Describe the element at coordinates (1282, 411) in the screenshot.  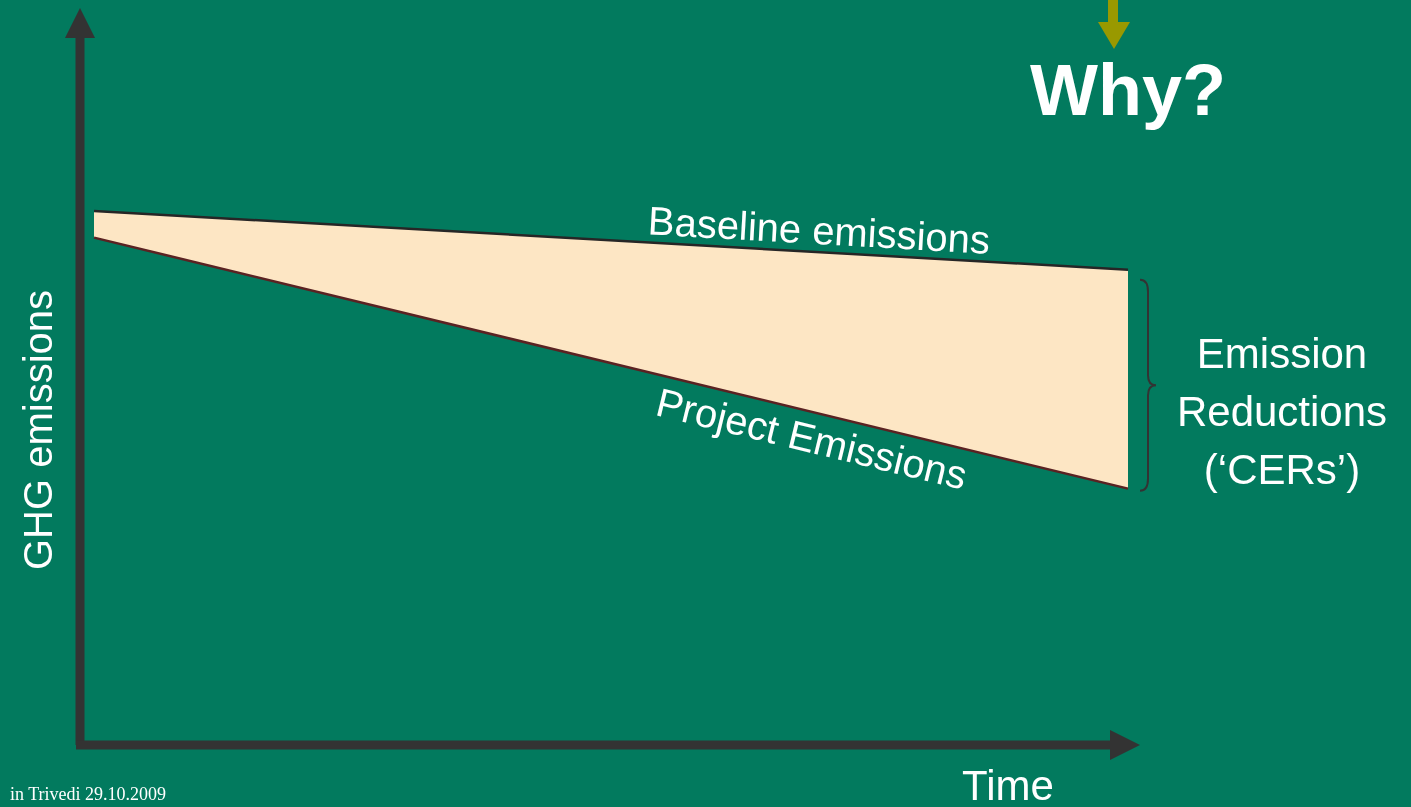
I see `annotation: Emission Reductions (‘CERs’)` at that location.